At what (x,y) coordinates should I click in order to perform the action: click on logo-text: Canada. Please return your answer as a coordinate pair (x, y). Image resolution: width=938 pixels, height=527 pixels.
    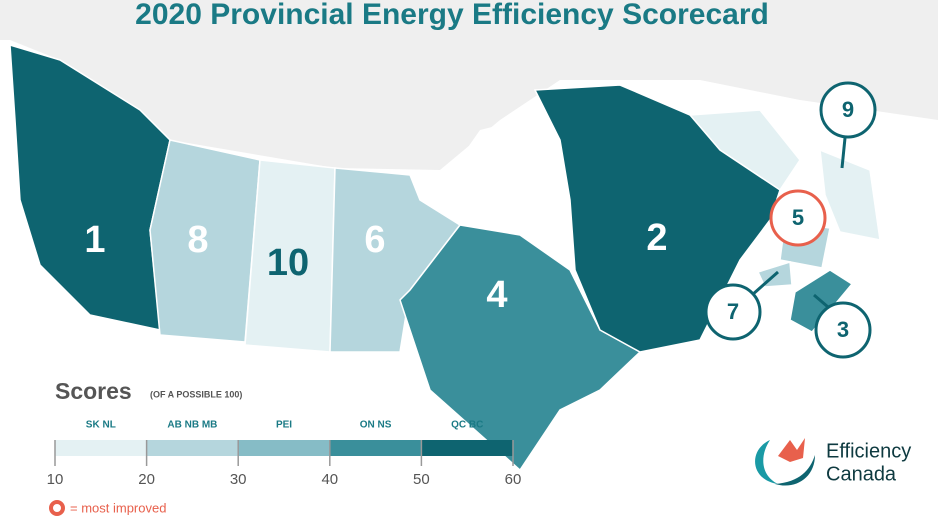
    Looking at the image, I should click on (861, 474).